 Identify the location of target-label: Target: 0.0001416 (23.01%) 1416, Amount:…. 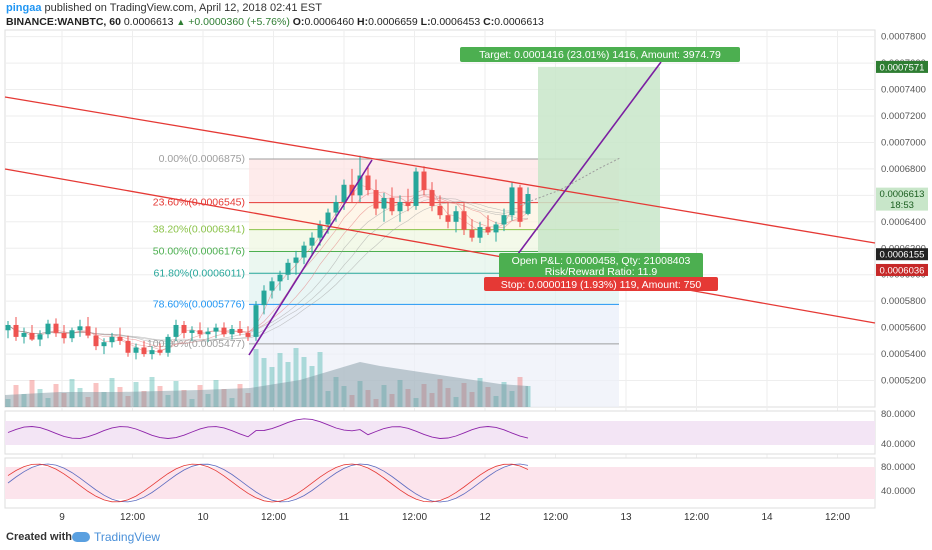
(600, 54).